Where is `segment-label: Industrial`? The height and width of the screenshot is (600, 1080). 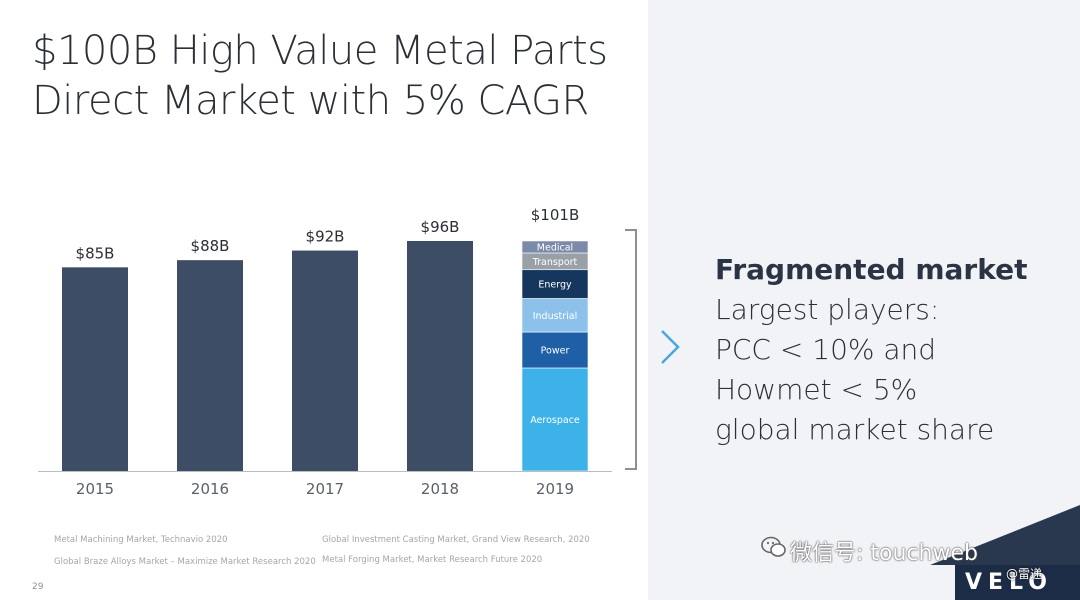 segment-label: Industrial is located at coordinates (555, 316).